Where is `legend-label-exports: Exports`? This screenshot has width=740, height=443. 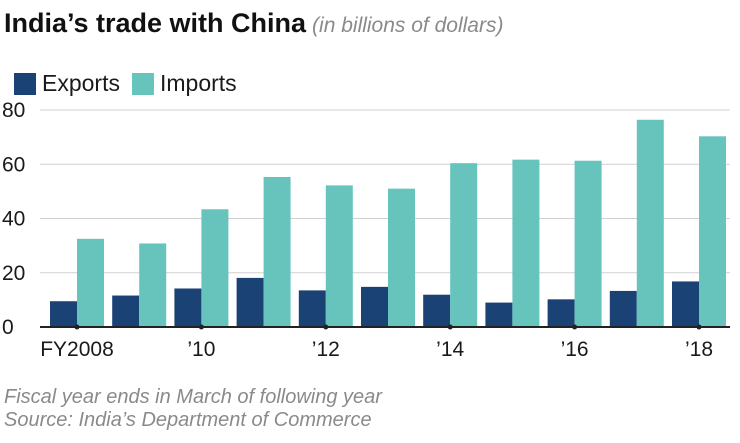
legend-label-exports: Exports is located at coordinates (81, 83).